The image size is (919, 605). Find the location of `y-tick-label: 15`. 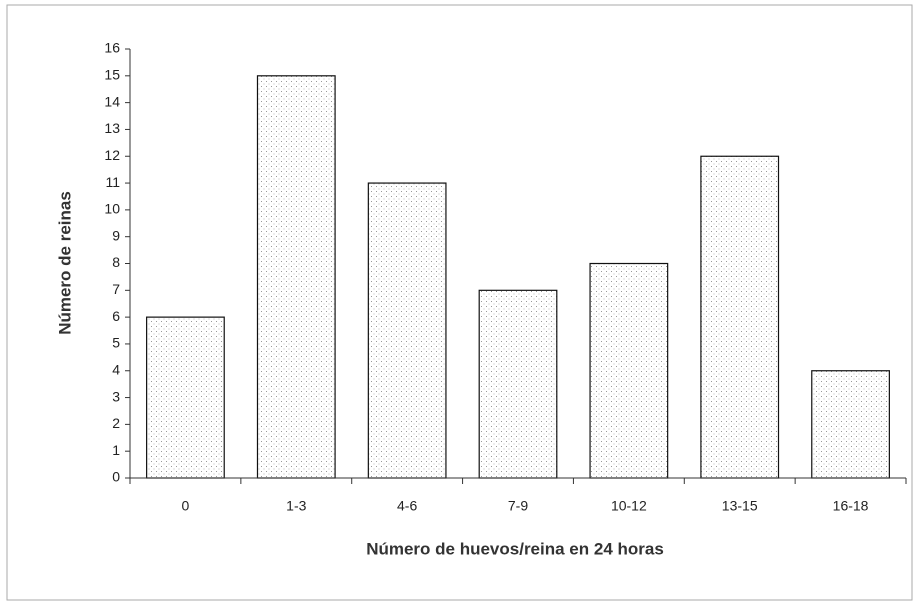

y-tick-label: 15 is located at coordinates (112, 75).